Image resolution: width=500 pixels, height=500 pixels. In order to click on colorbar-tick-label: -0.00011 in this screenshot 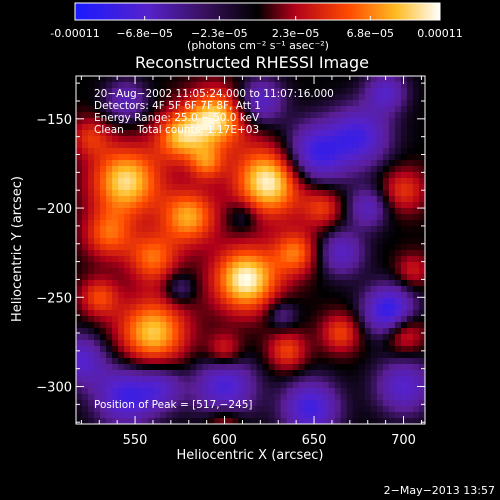, I will do `click(74, 33)`.